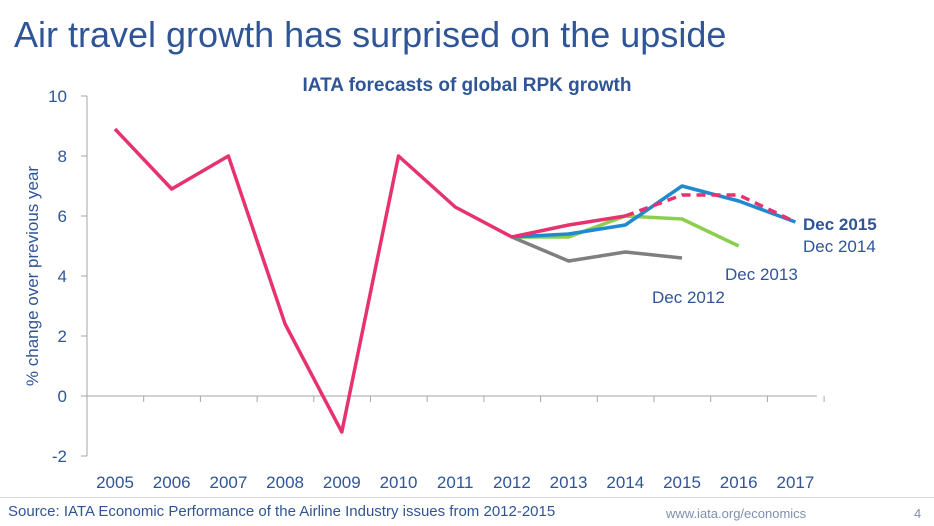 This screenshot has height=526, width=934. Describe the element at coordinates (569, 482) in the screenshot. I see `x-tick-label: 2013` at that location.